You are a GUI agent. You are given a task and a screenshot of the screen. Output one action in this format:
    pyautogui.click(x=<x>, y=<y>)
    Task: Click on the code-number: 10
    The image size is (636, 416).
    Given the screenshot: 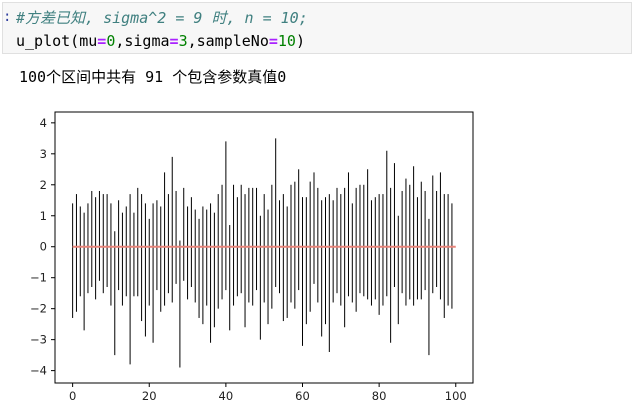 What is the action you would take?
    pyautogui.click(x=286, y=41)
    